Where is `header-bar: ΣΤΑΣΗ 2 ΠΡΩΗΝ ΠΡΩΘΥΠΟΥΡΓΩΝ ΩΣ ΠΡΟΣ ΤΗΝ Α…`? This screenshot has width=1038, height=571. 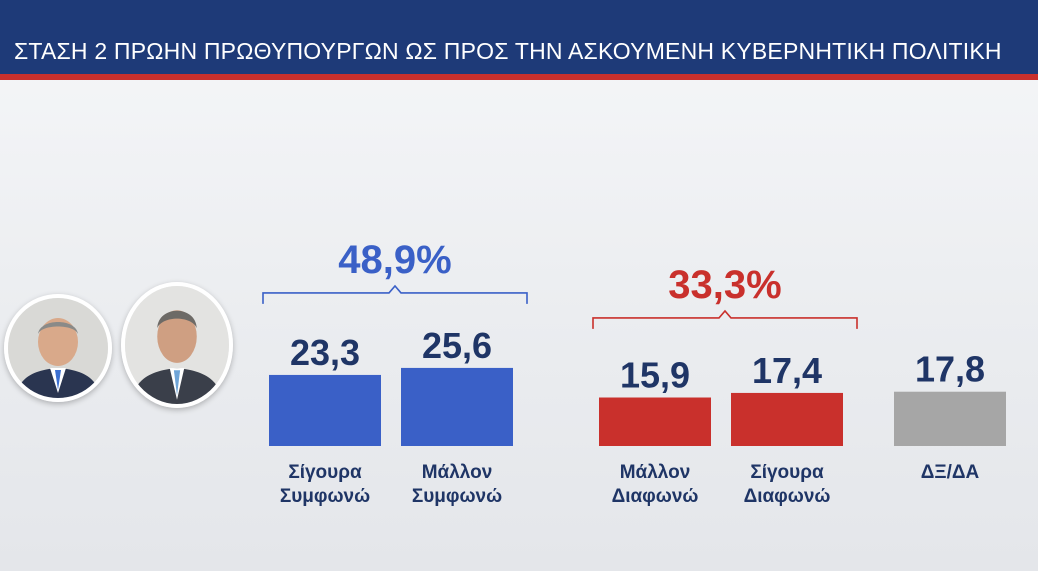 header-bar: ΣΤΑΣΗ 2 ΠΡΩΗΝ ΠΡΩΘΥΠΟΥΡΓΩΝ ΩΣ ΠΡΟΣ ΤΗΝ Α… is located at coordinates (519, 40).